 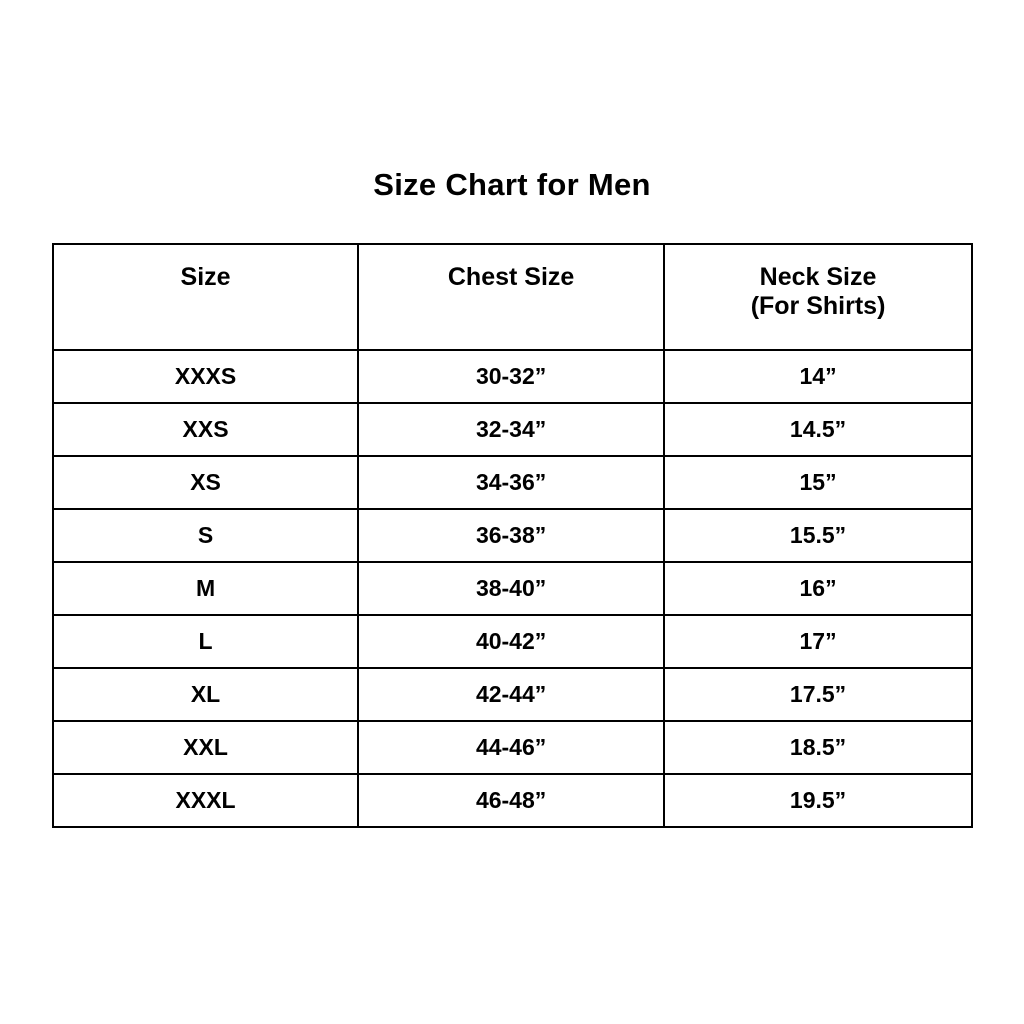 What do you see at coordinates (818, 588) in the screenshot?
I see `neck-size-cell: 16”` at bounding box center [818, 588].